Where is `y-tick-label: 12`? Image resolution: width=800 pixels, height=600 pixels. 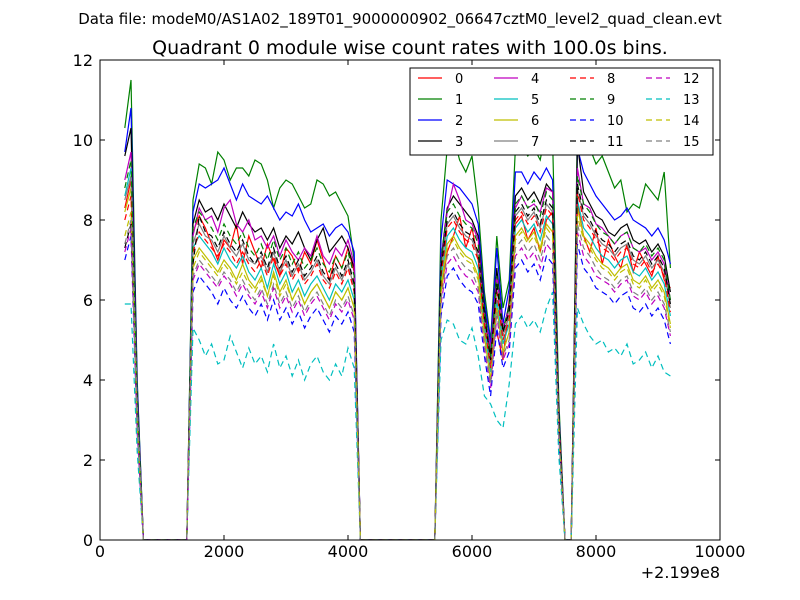 y-tick-label: 12 is located at coordinates (83, 60).